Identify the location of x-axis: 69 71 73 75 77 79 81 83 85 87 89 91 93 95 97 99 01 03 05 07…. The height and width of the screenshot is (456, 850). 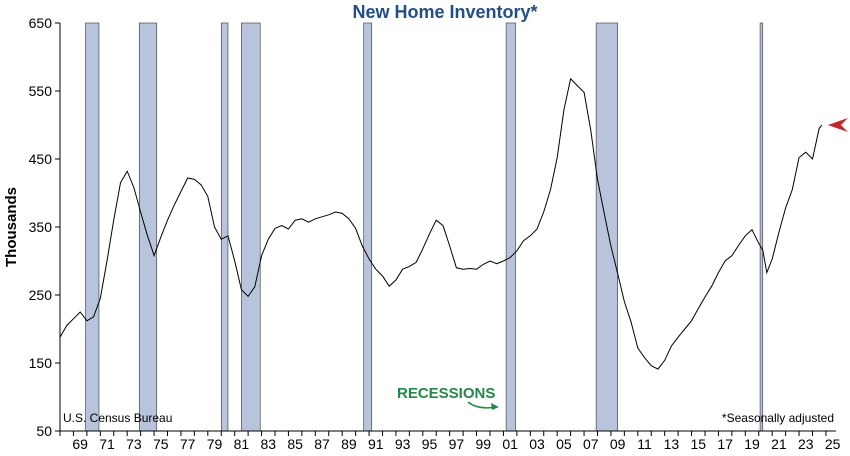
(450, 441).